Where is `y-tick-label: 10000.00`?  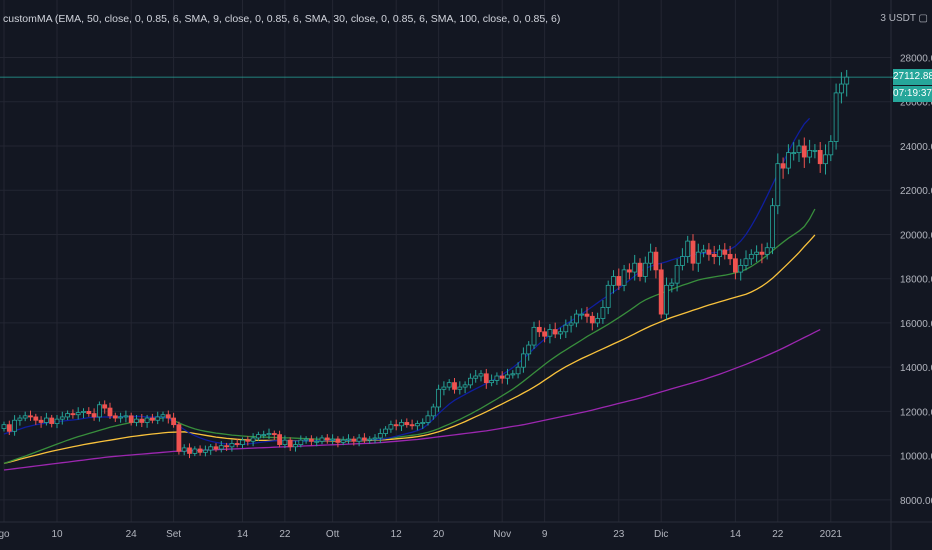 y-tick-label: 10000.00 is located at coordinates (916, 457).